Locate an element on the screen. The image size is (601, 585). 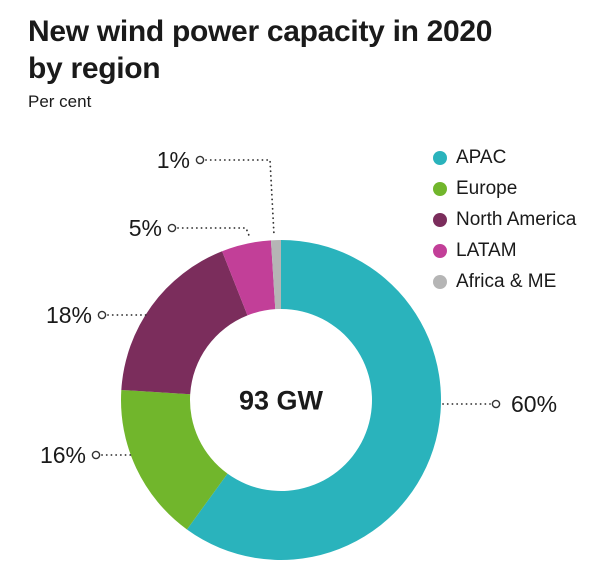
pct-label-apac: 60% is located at coordinates (534, 404).